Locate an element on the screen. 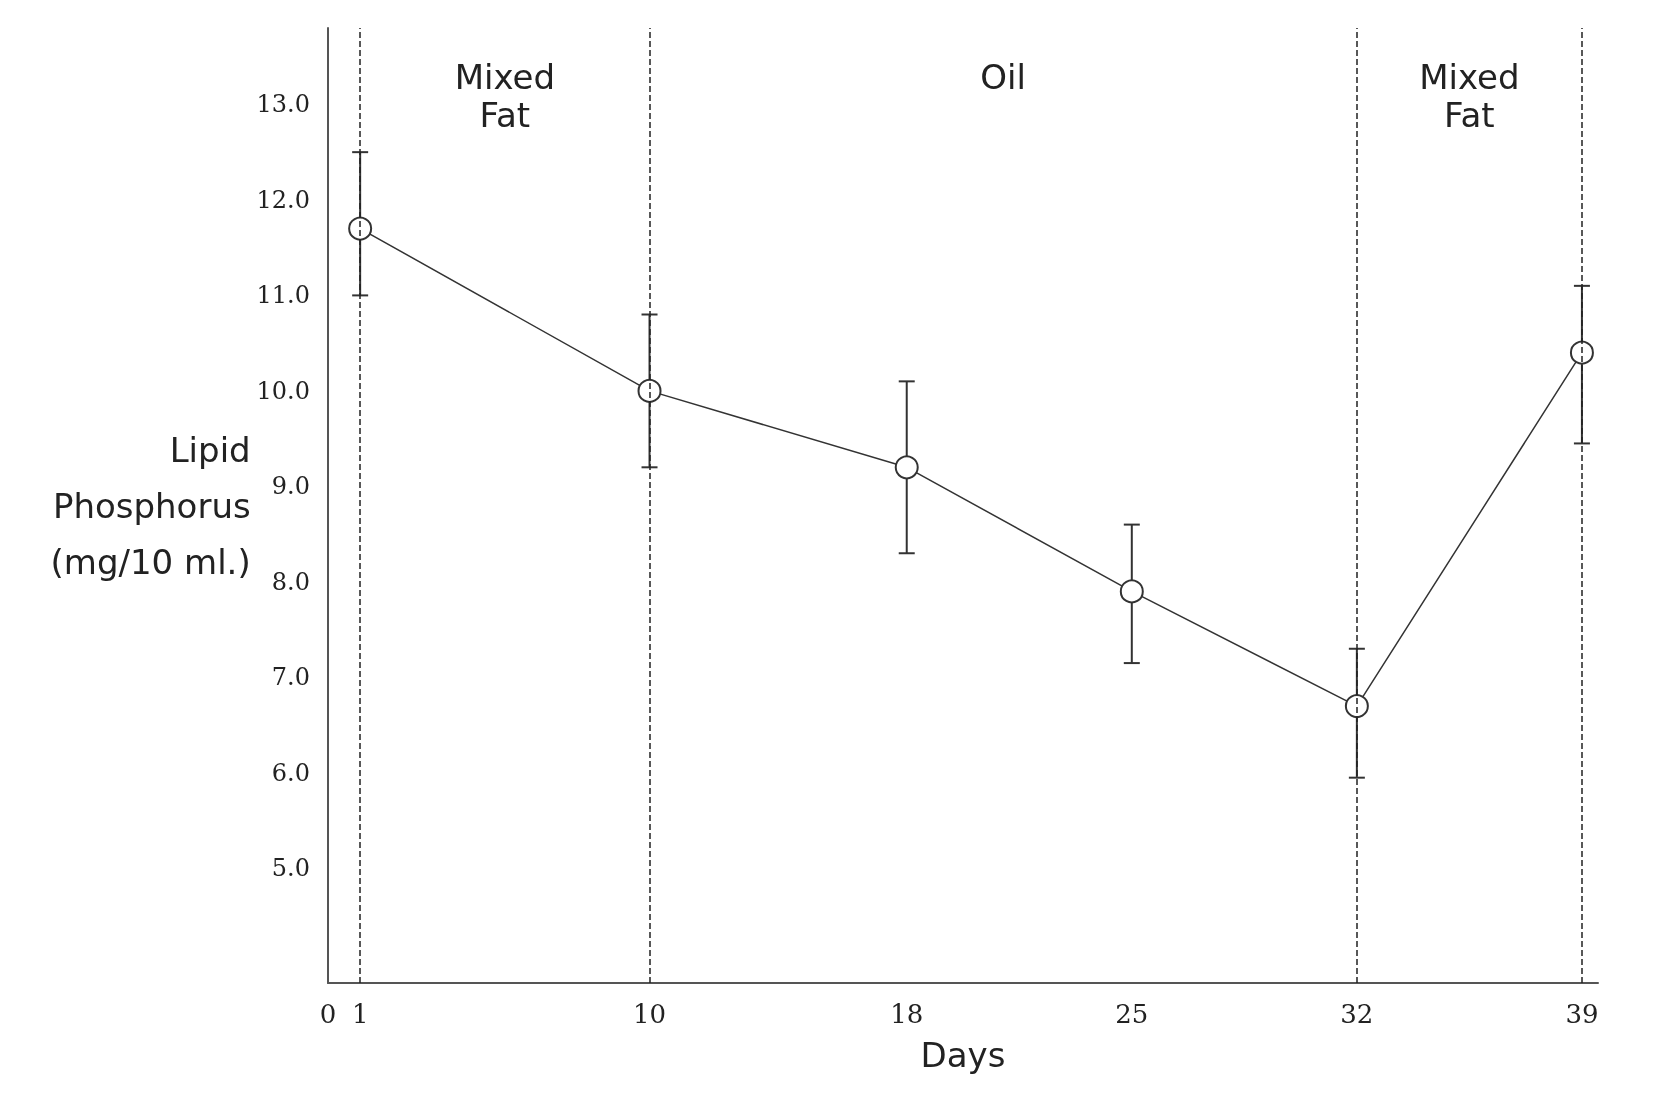 The height and width of the screenshot is (1106, 1671). y-tick-label: 6.0 is located at coordinates (290, 772).